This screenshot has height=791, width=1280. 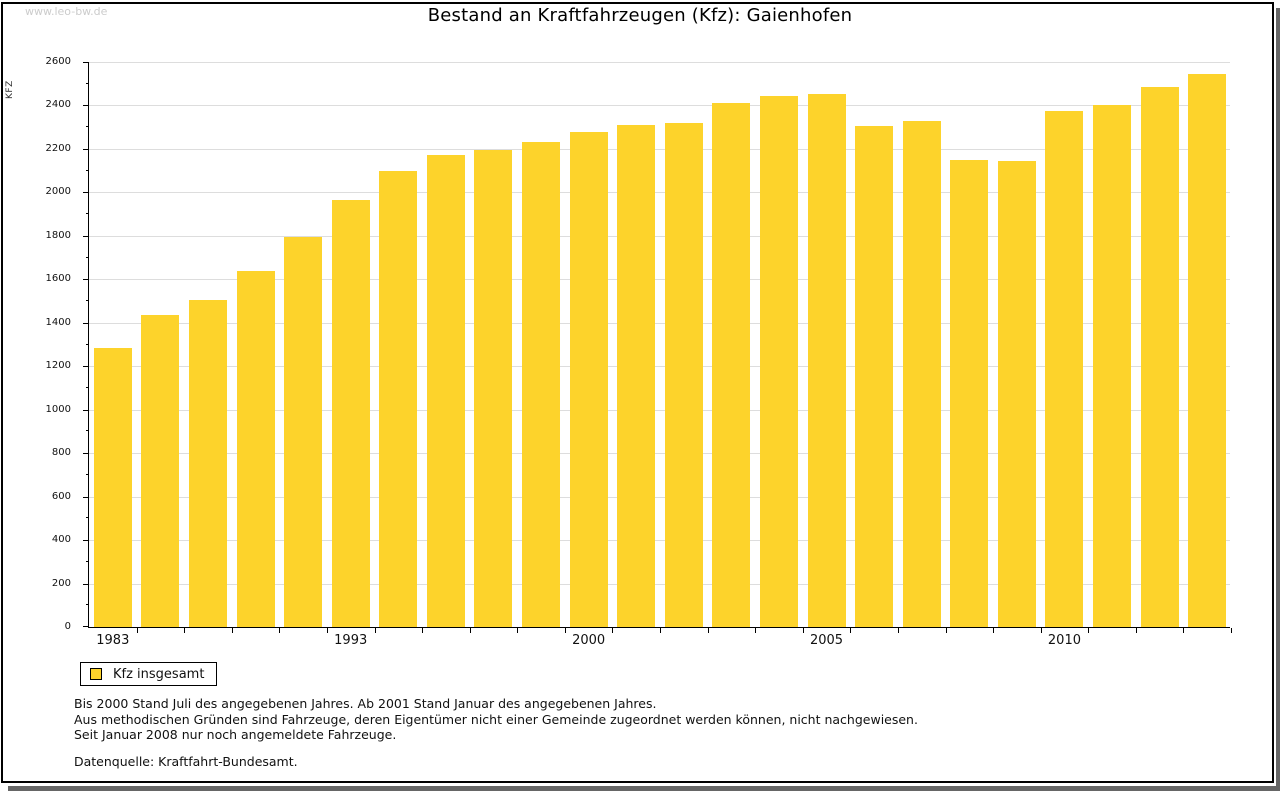 What do you see at coordinates (61, 583) in the screenshot?
I see `y-tick-label: 200` at bounding box center [61, 583].